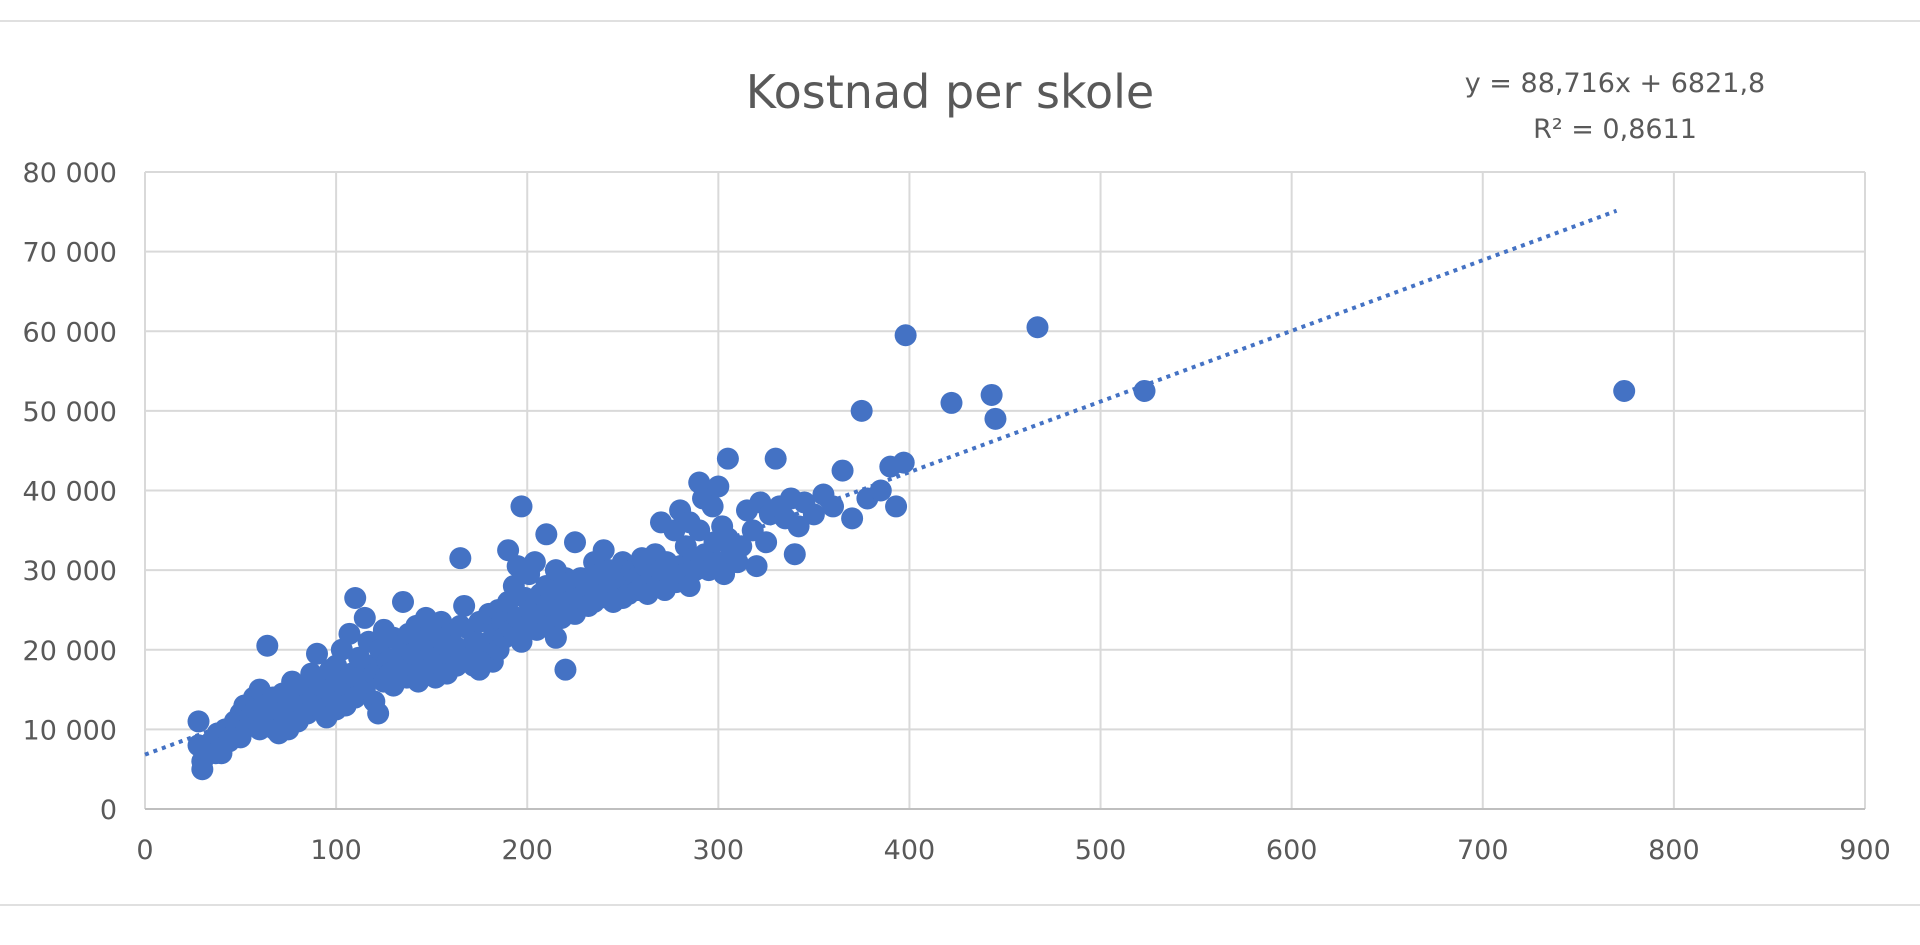 This screenshot has width=1920, height=945. I want to click on y-tick-label: 20 000, so click(70, 651).